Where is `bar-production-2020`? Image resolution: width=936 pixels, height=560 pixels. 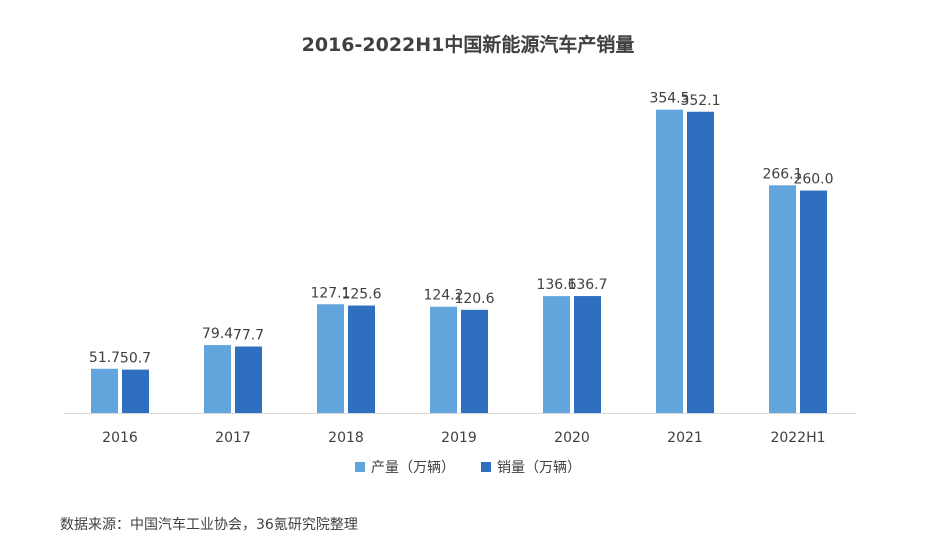
bar-production-2020 is located at coordinates (556, 354).